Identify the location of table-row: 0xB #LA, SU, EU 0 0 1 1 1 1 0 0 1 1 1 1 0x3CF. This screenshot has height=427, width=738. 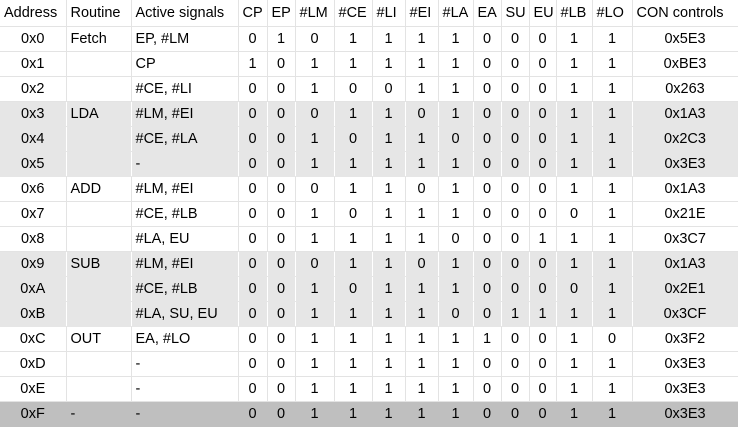
(369, 314).